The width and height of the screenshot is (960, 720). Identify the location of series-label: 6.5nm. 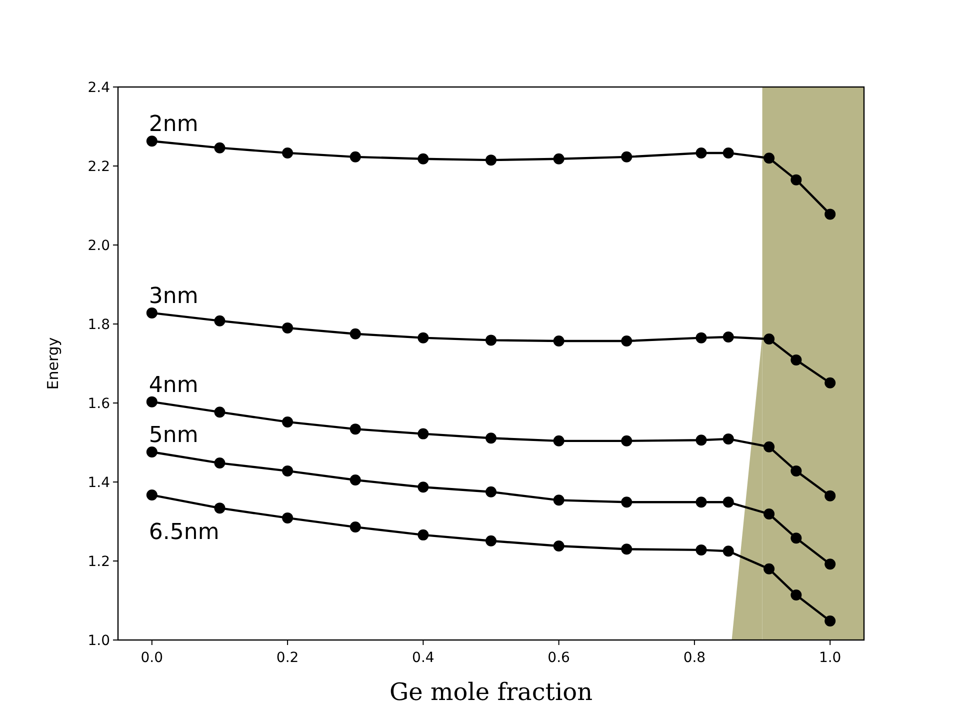
(184, 533).